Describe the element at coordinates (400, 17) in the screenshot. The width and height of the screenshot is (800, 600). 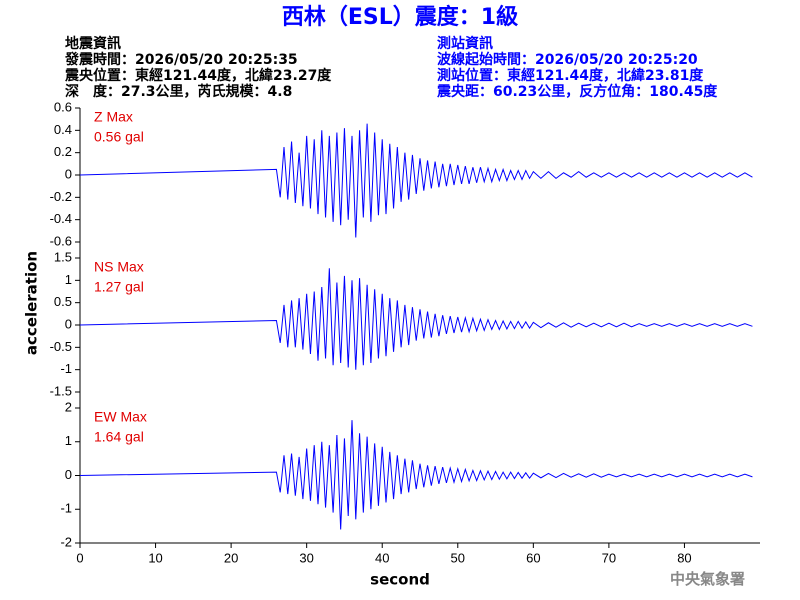
I see `title: 西林（ESL）震度：1級` at that location.